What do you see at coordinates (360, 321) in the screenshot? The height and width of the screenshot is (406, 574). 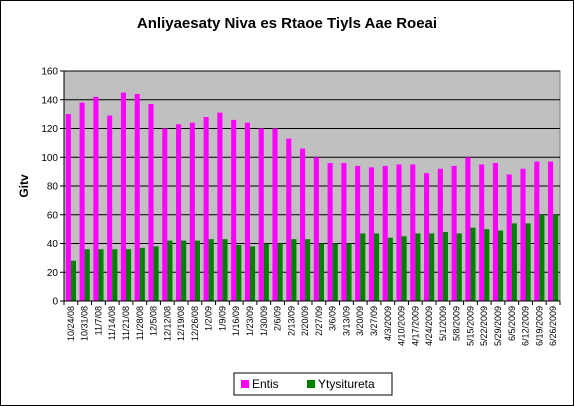 I see `x-tick-label: 3/20/09` at bounding box center [360, 321].